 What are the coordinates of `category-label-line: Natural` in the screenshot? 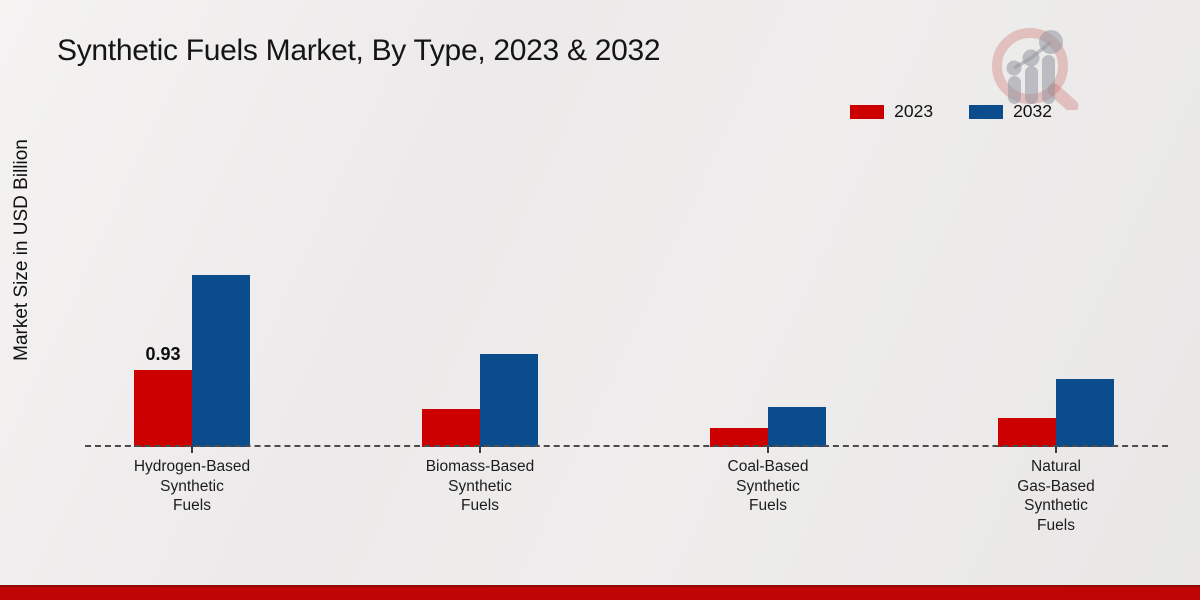 It's located at (1056, 466).